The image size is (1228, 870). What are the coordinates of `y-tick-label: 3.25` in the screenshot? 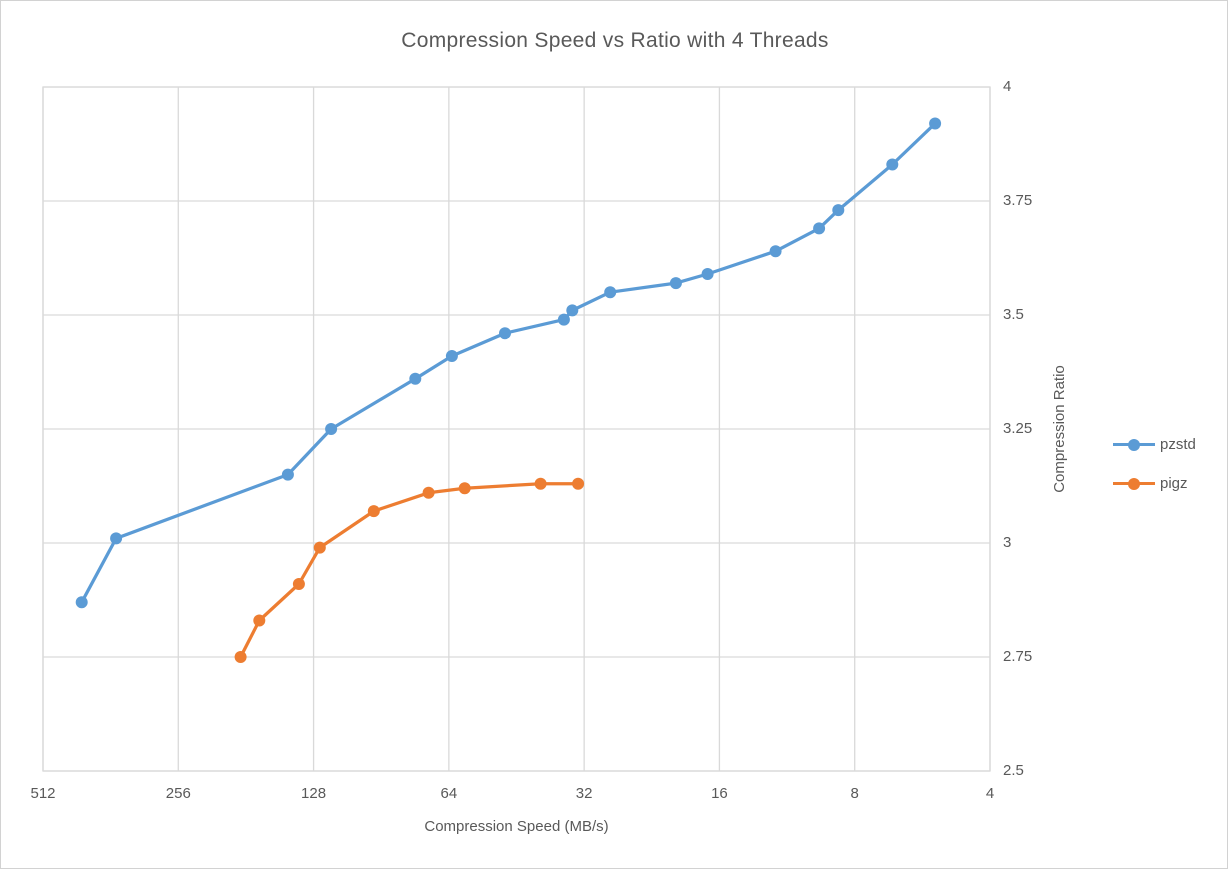 It's located at (1018, 428).